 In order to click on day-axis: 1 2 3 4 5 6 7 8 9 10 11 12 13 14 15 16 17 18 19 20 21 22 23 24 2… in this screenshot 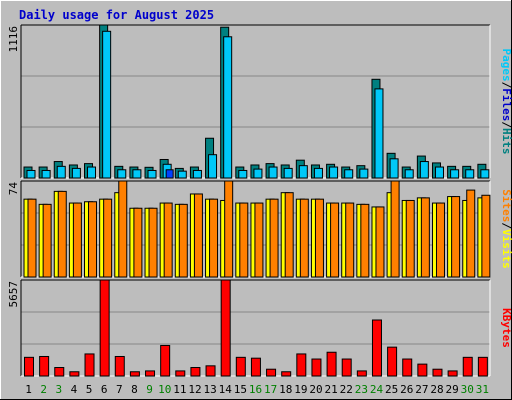, I will do `click(257, 389)`.